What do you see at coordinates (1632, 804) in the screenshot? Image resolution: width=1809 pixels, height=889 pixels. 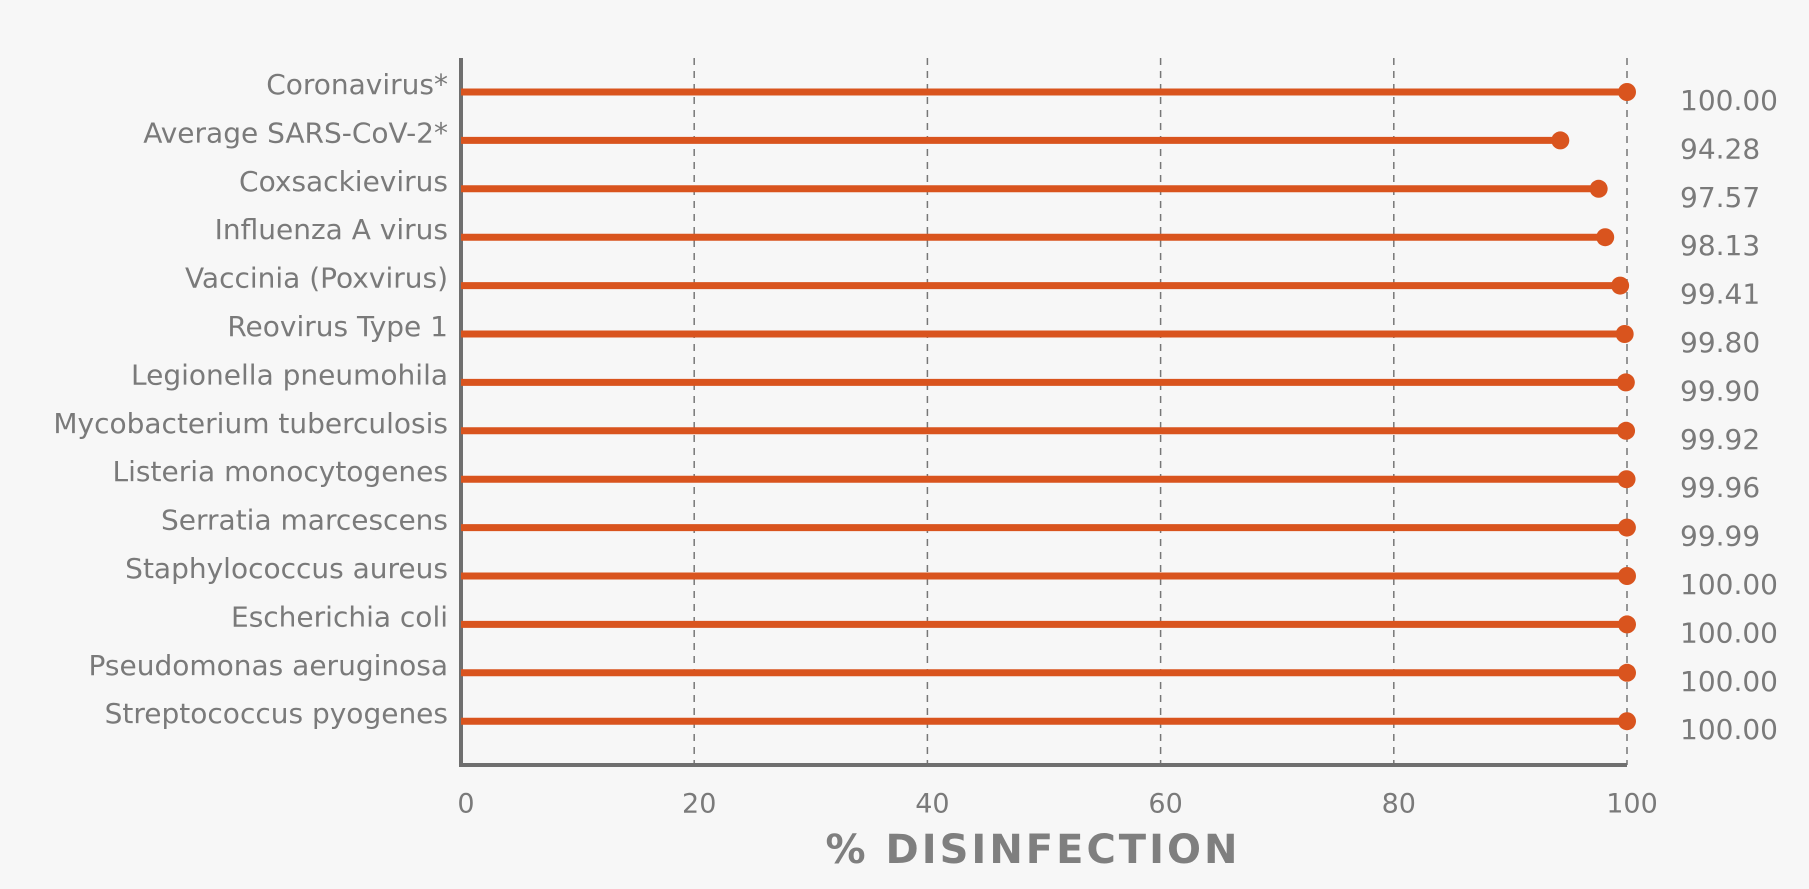 I see `x-tick-label: 100` at bounding box center [1632, 804].